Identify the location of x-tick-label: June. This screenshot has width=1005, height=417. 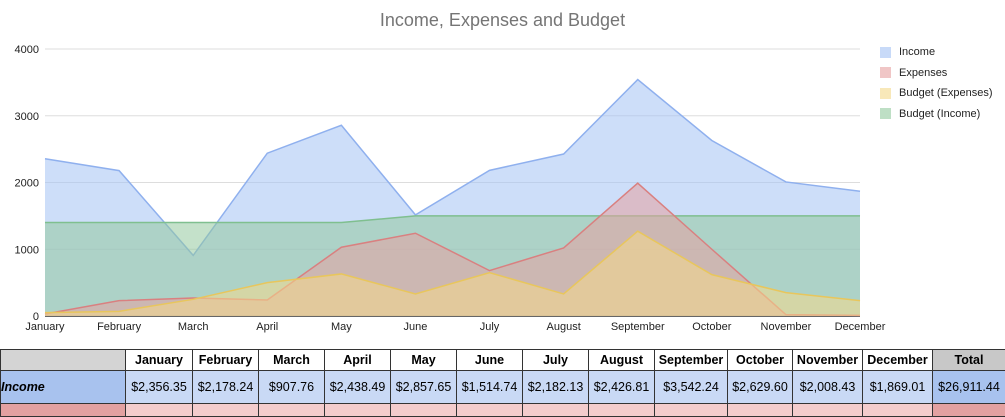
(416, 327).